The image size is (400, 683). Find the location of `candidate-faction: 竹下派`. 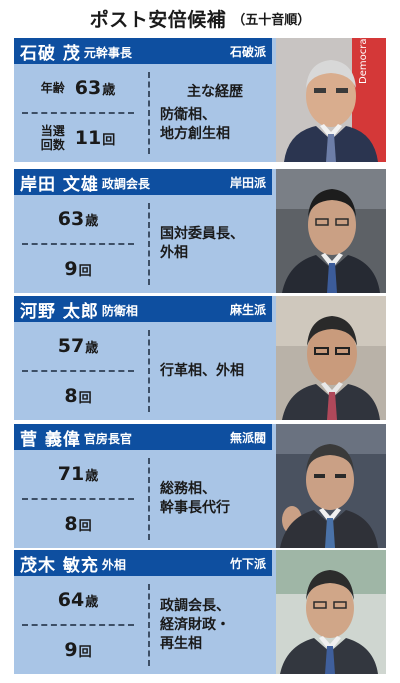

candidate-faction: 竹下派 is located at coordinates (247, 563).